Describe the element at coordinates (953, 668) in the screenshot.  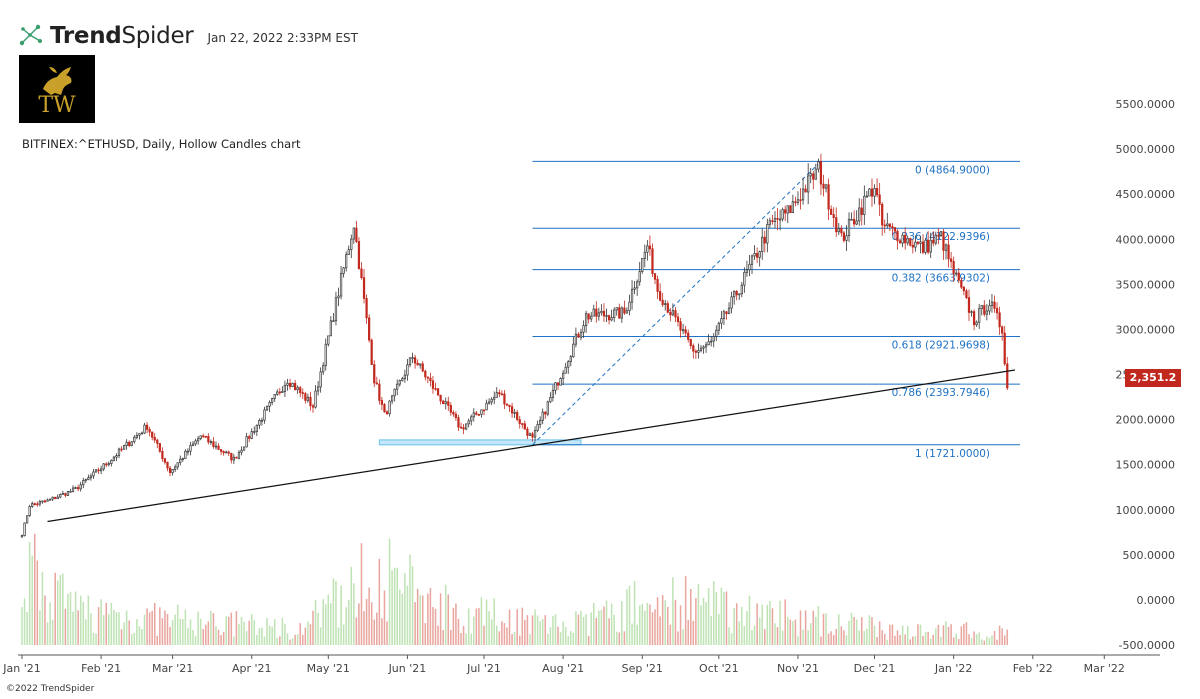
I see `x-tick-label: Jan '22` at that location.